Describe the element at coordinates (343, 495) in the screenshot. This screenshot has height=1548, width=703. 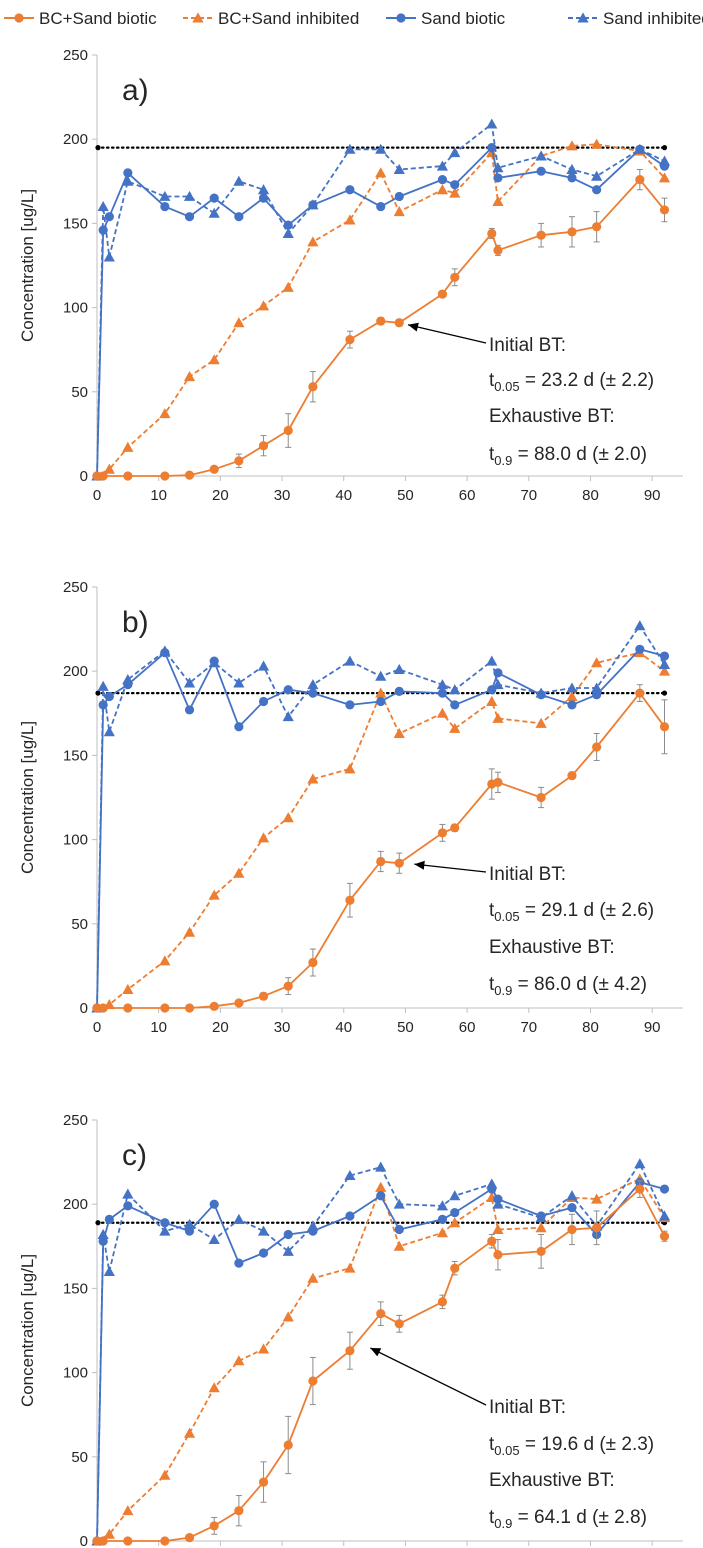
I see `x-tick-label: 40` at that location.